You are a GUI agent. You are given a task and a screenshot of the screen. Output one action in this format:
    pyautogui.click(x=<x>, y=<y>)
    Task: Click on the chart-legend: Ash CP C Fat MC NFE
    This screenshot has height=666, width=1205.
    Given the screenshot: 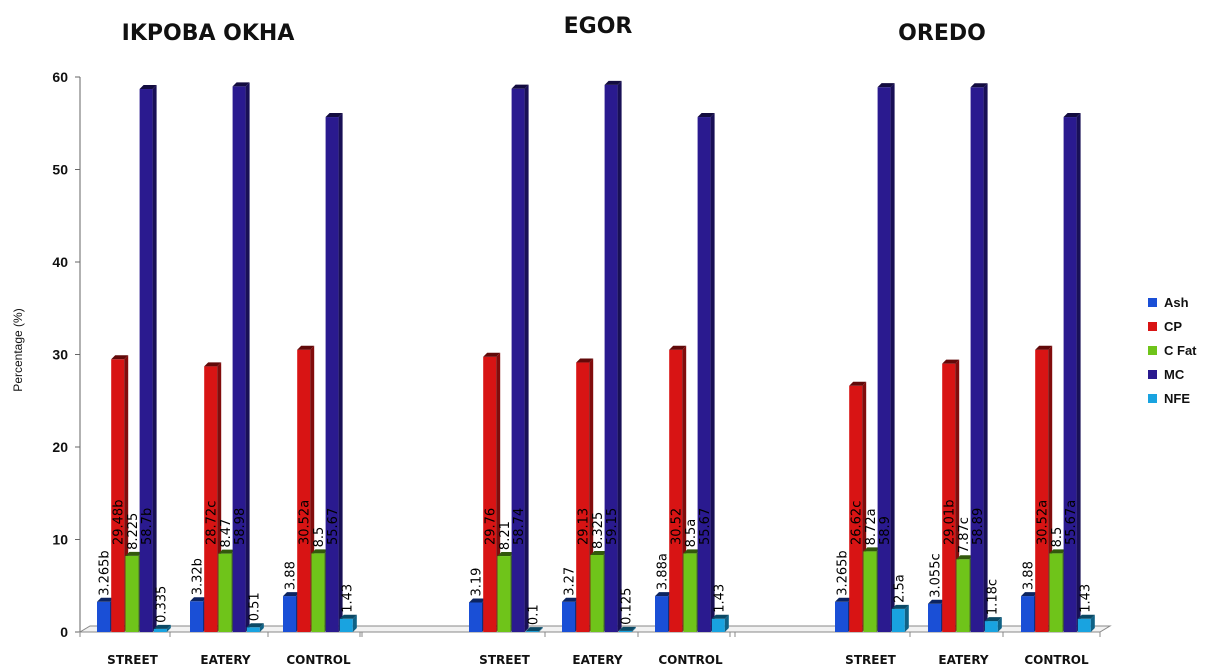 What is the action you would take?
    pyautogui.click(x=1172, y=350)
    